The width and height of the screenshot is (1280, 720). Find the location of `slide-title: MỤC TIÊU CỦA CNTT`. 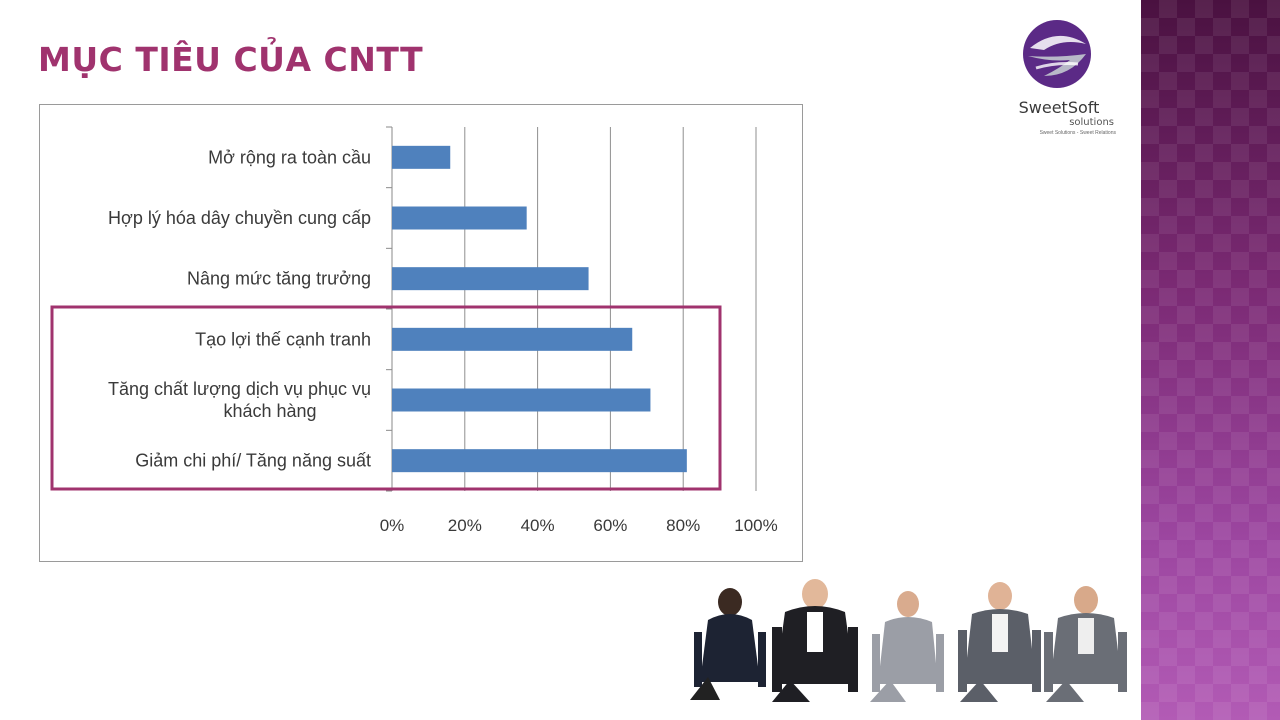

slide-title: MỤC TIÊU CỦA CNTT is located at coordinates (231, 59).